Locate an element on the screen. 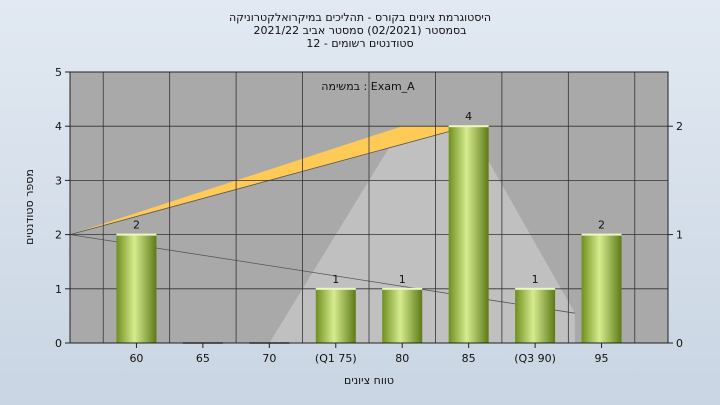 This screenshot has width=720, height=405. chart-title-line-2: בסמסטר (02/2021) סמסטר אביב 2021/22 is located at coordinates (359, 30).